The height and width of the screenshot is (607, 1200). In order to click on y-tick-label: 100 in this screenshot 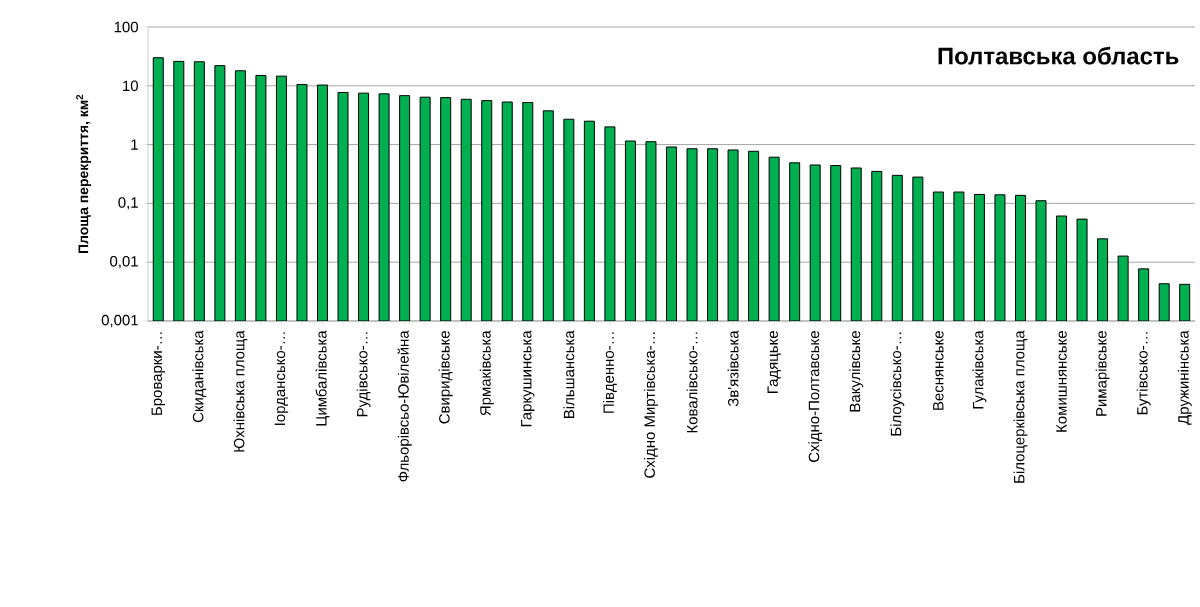, I will do `click(126, 27)`.